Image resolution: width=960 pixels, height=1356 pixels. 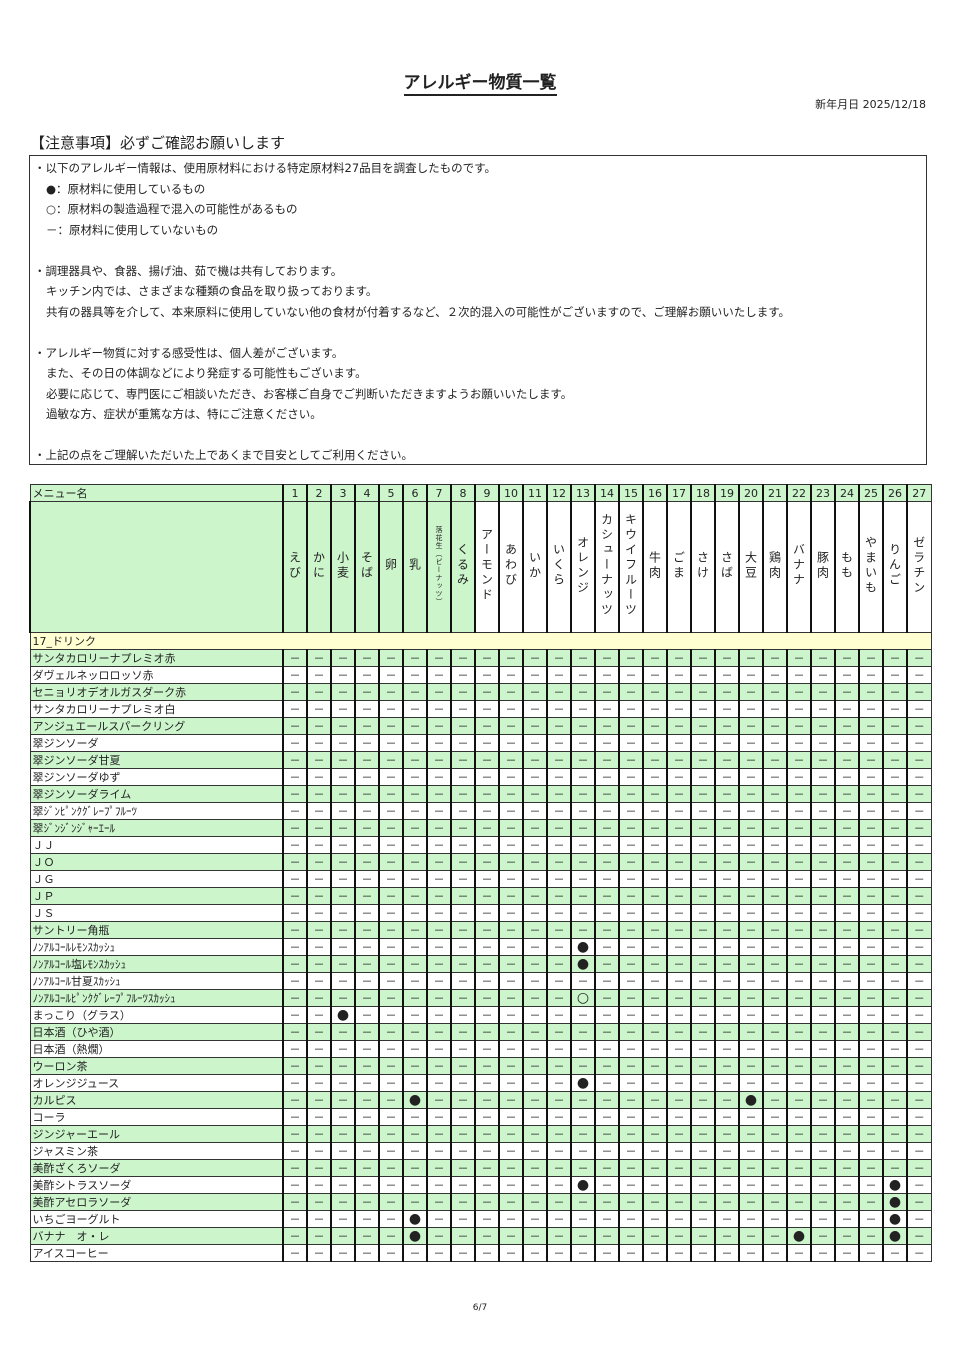 I want to click on table-row: 翠ジンソーダ－－－－－－－－－－－－－－－－－－－－－－－－－－－, so click(x=480, y=743).